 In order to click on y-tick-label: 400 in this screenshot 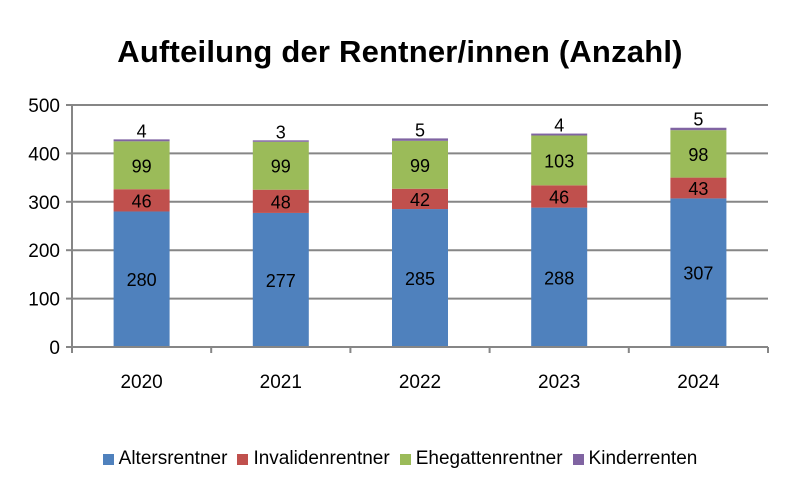, I will do `click(44, 154)`.